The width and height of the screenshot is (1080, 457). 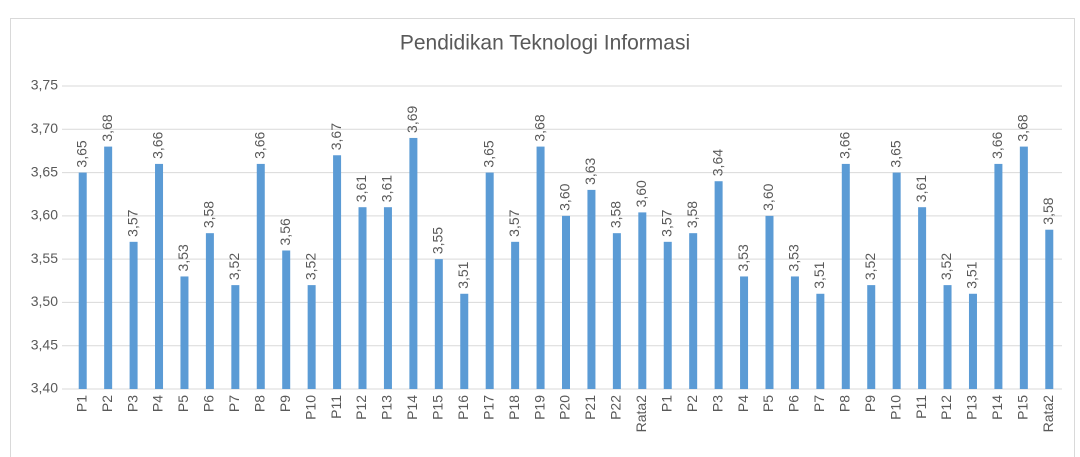 What do you see at coordinates (412, 118) in the screenshot?
I see `value-label: 3,69` at bounding box center [412, 118].